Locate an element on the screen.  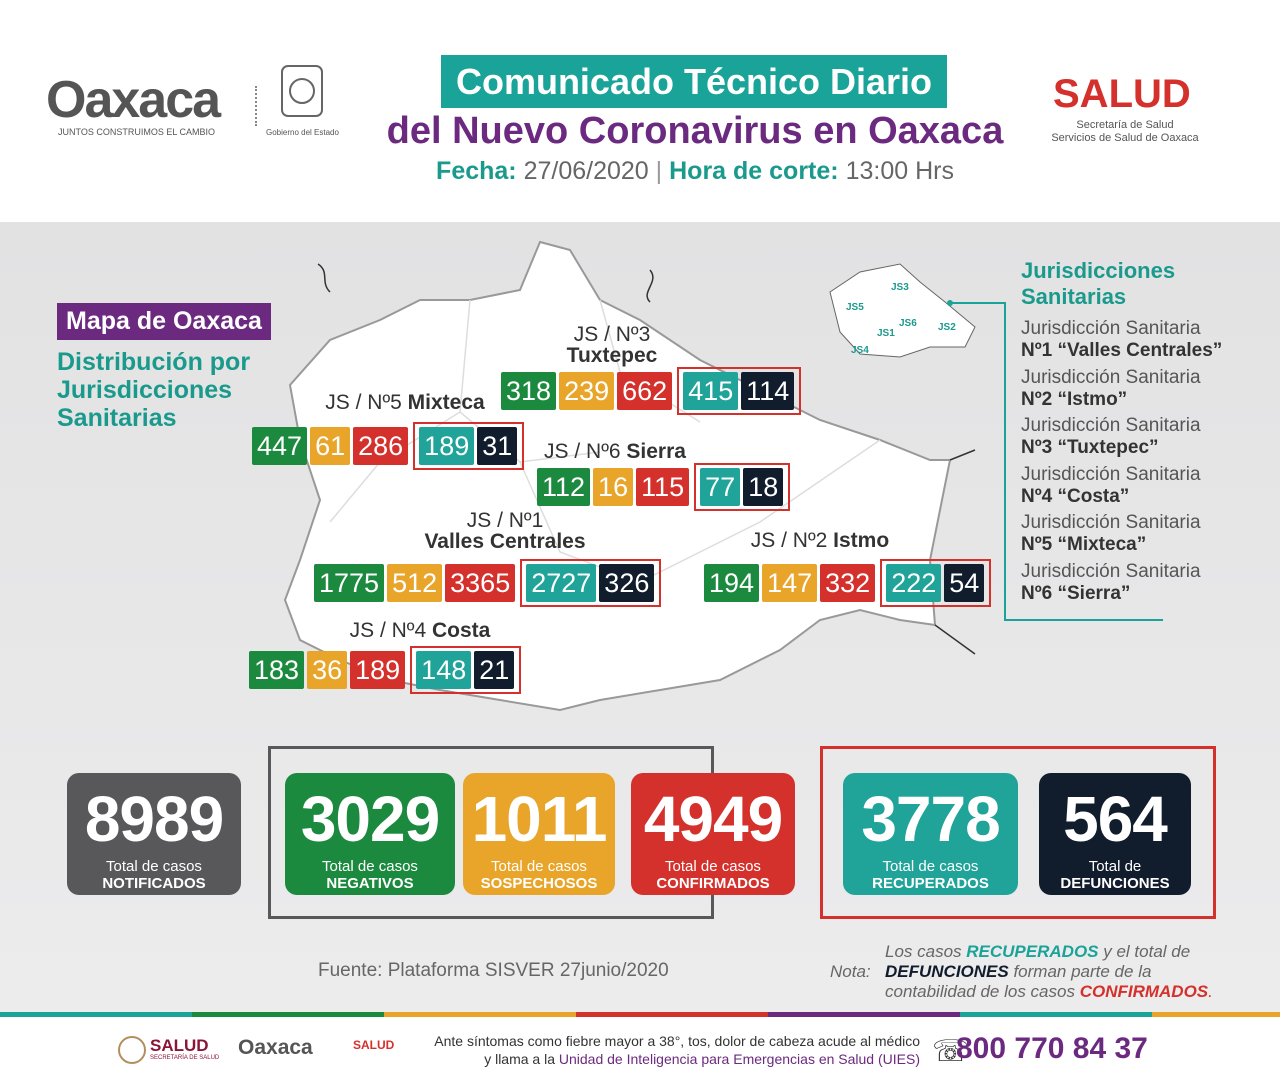
value-box: 36 is located at coordinates (327, 670).